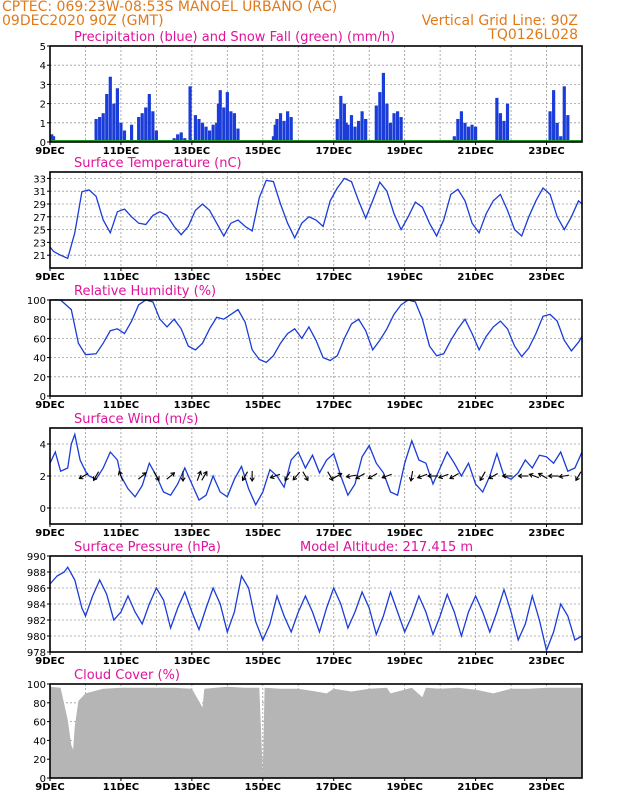 This screenshot has width=618, height=800. Describe the element at coordinates (158, 163) in the screenshot. I see `panel-title: Surface Temperature (nC)` at that location.